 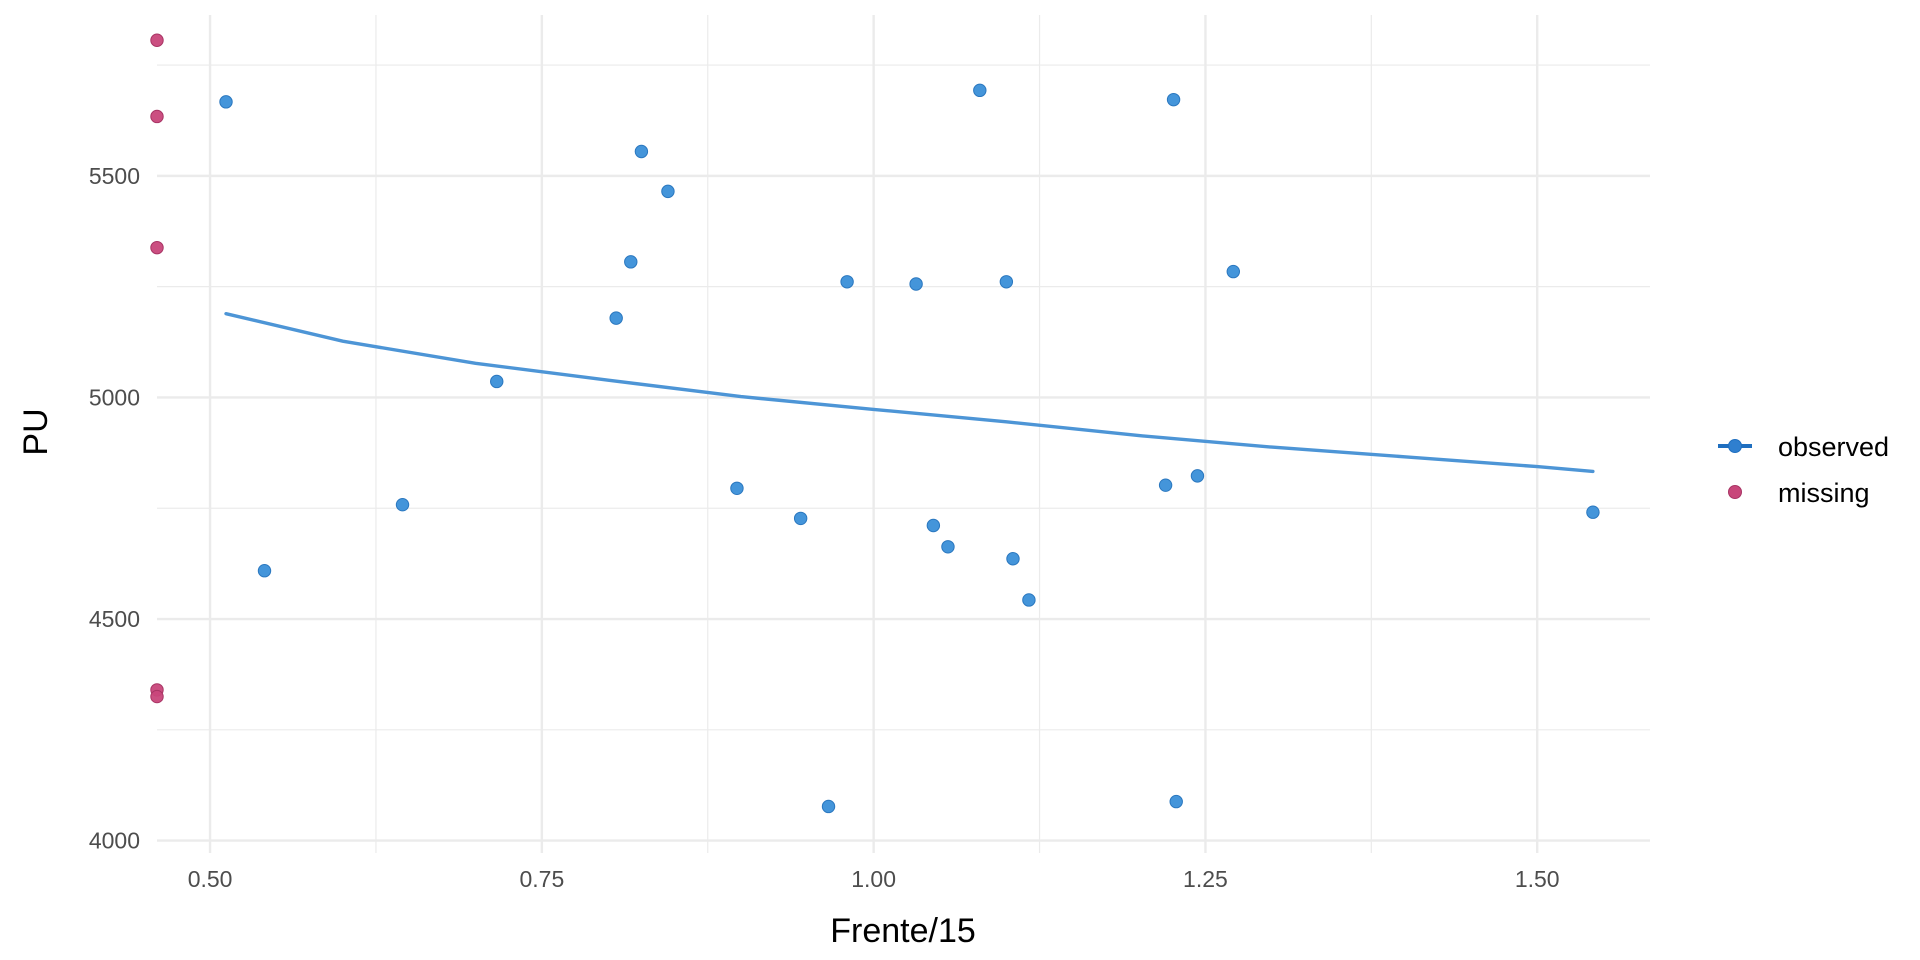 I want to click on y-axis-title: PU, so click(x=36, y=431).